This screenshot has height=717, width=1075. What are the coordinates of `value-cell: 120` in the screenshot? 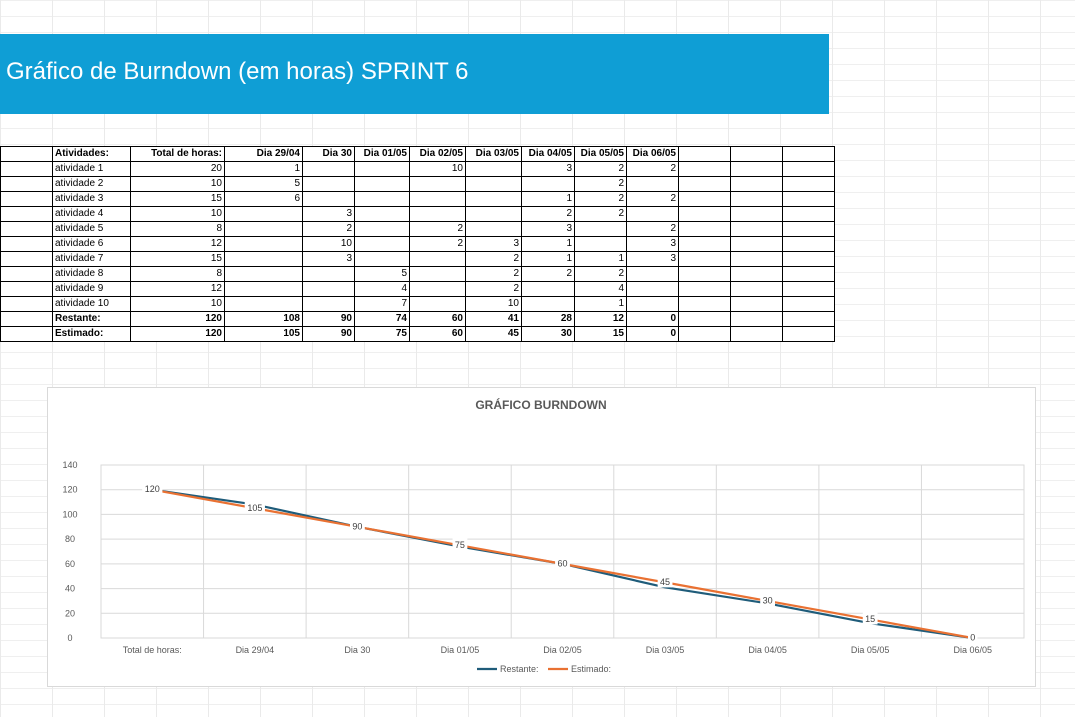 It's located at (177, 319).